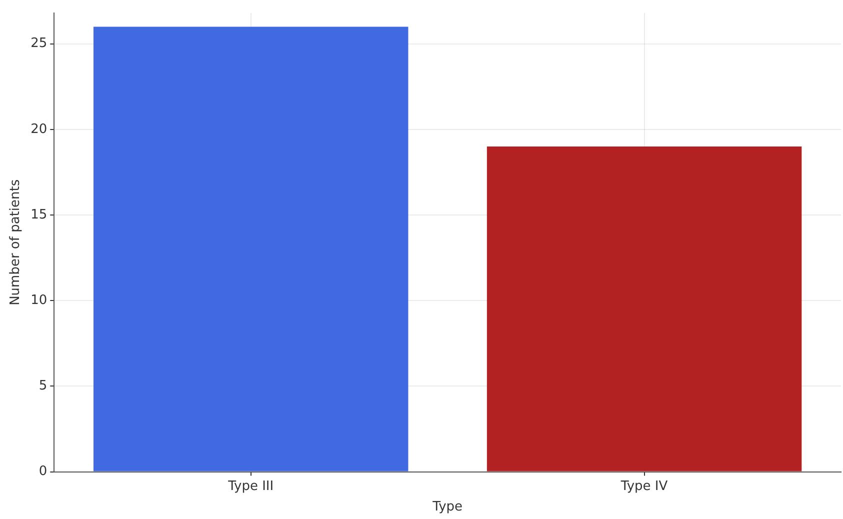 The width and height of the screenshot is (843, 519). What do you see at coordinates (39, 129) in the screenshot?
I see `y-tick-label: 20` at bounding box center [39, 129].